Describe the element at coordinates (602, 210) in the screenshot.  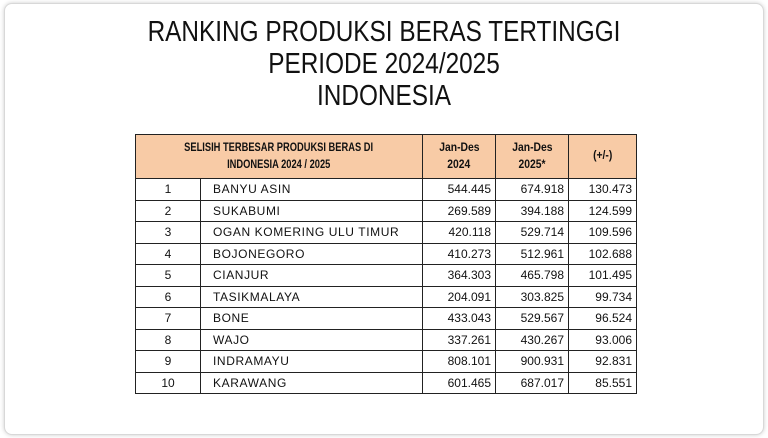
I see `difference-cell: 124.599` at that location.